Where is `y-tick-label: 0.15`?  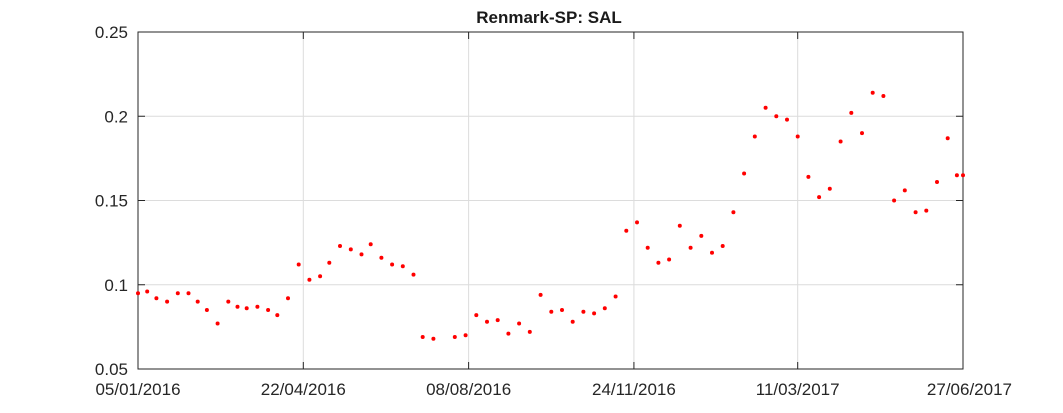
y-tick-label: 0.15 is located at coordinates (111, 201).